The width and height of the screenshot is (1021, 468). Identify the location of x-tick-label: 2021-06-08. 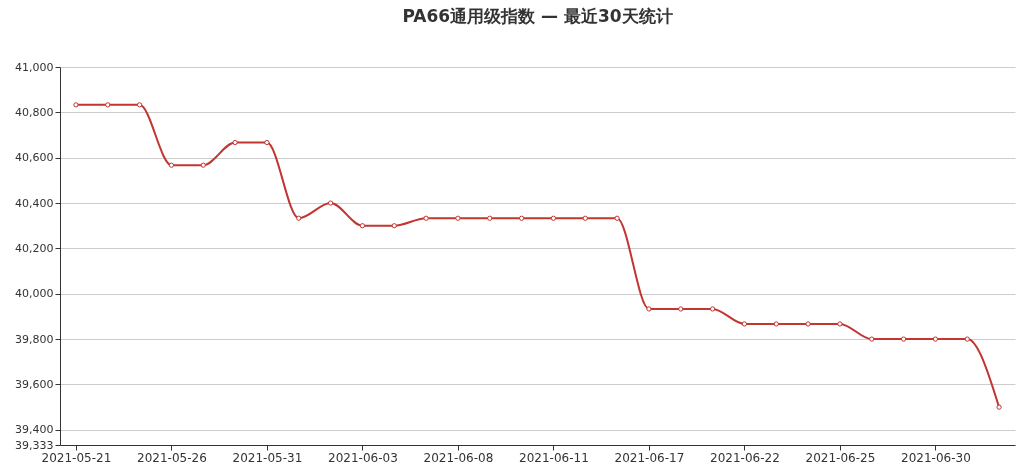
(458, 457).